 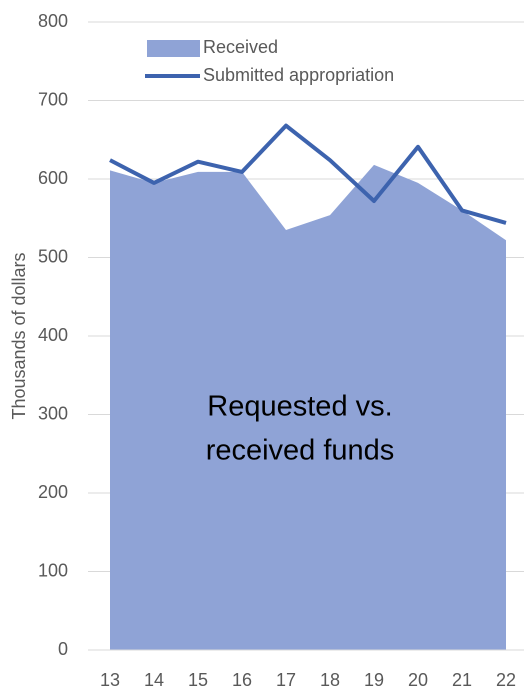 What do you see at coordinates (53, 178) in the screenshot?
I see `y-tick-label: 600` at bounding box center [53, 178].